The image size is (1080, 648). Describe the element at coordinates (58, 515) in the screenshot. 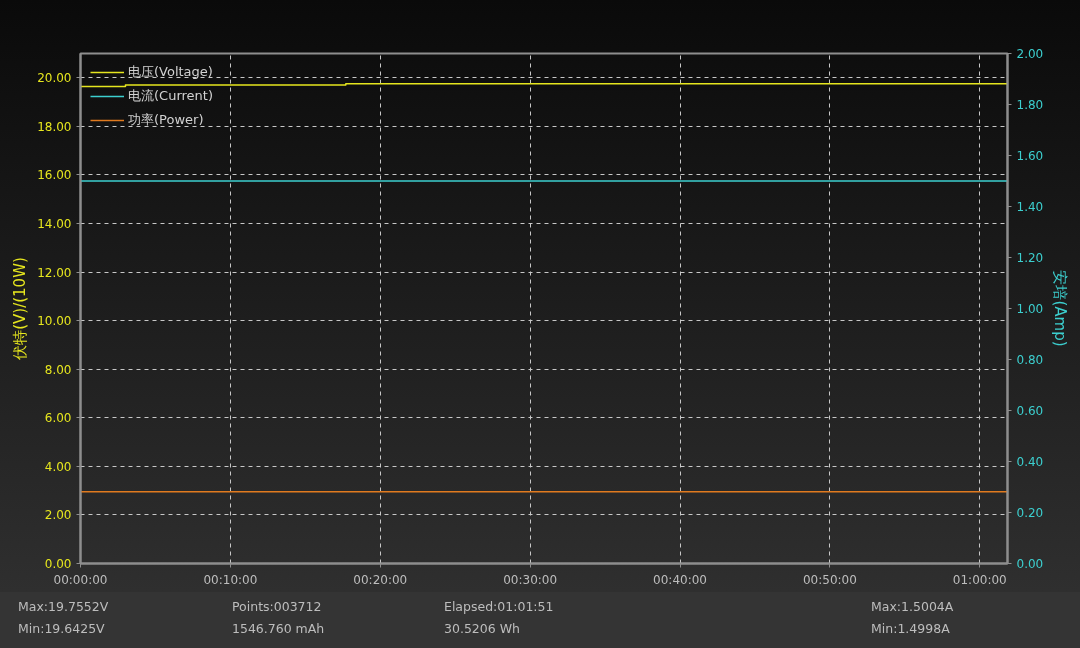

I see `y-tick-label: 2.00` at that location.